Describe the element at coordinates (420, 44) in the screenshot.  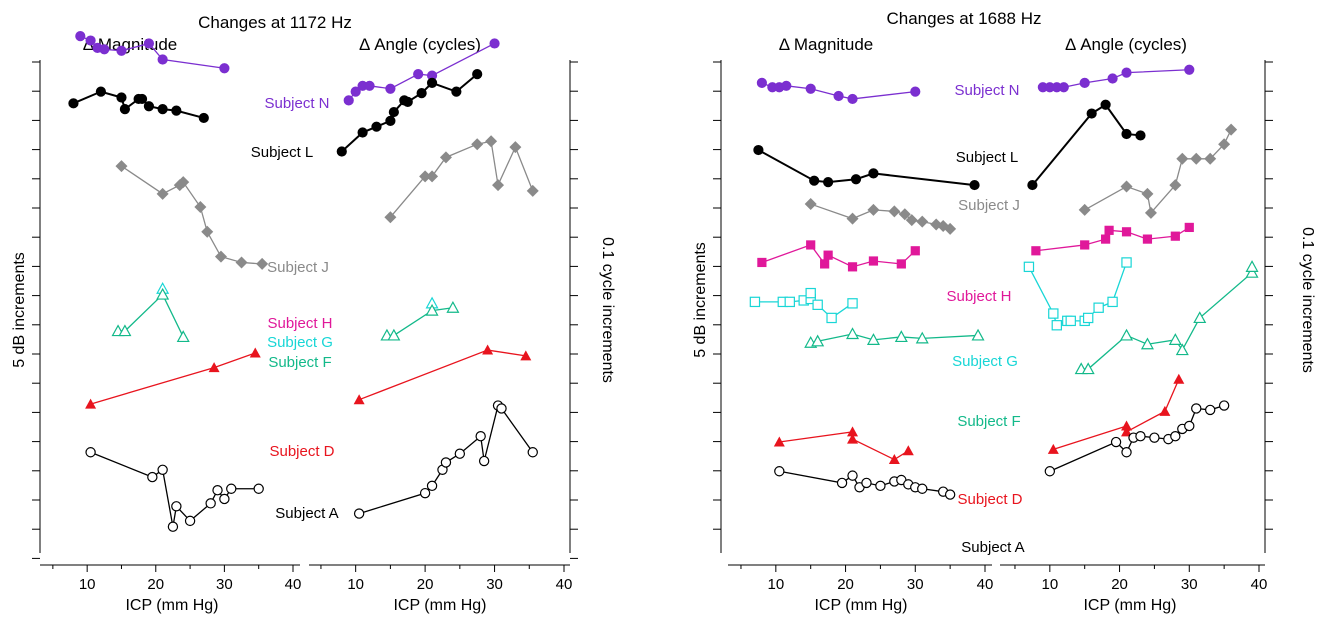
I see `panel-title-angle-1172: Δ Angle (cycles)` at that location.